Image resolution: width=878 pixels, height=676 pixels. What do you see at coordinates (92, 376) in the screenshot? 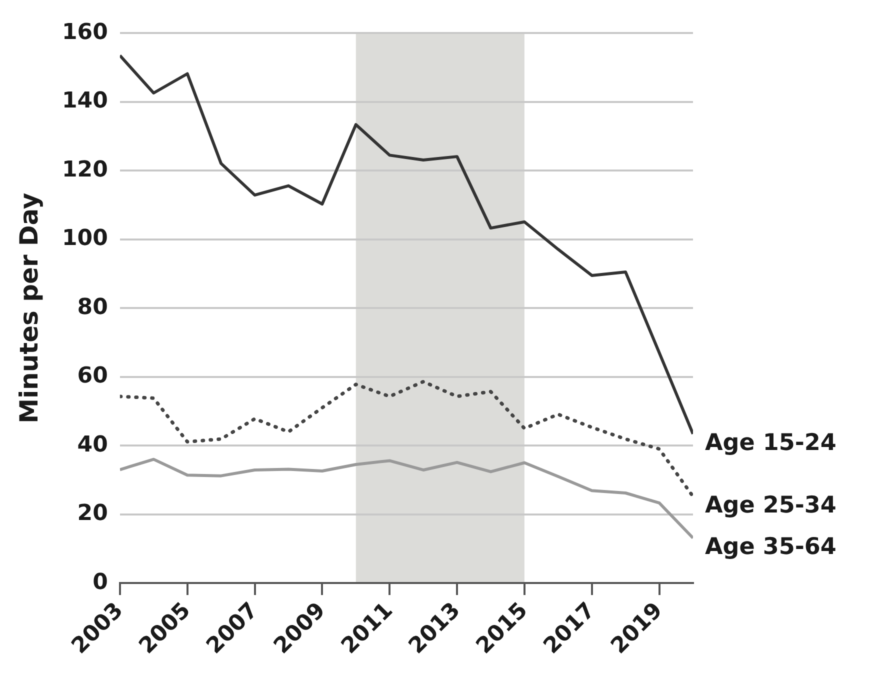
I see `y-tick-label: 60` at bounding box center [92, 376].